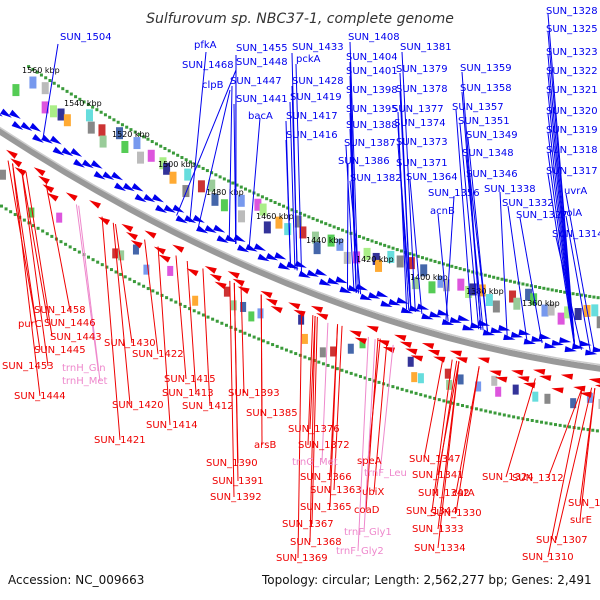 This screenshot has width=600, height=600. What do you see at coordinates (158, 354) in the screenshot?
I see `rev-label-sun-1422: SUN_1422` at bounding box center [158, 354].